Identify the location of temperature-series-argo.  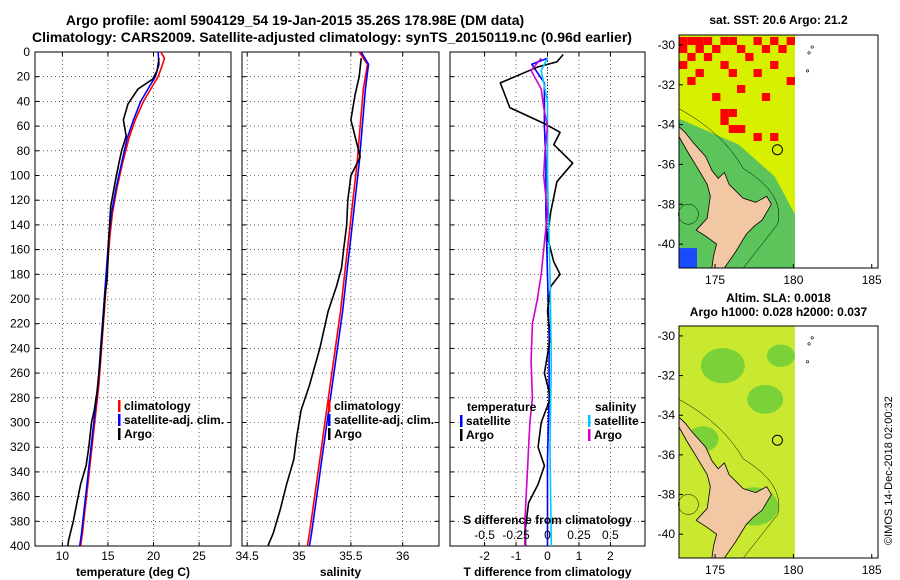
(113, 302).